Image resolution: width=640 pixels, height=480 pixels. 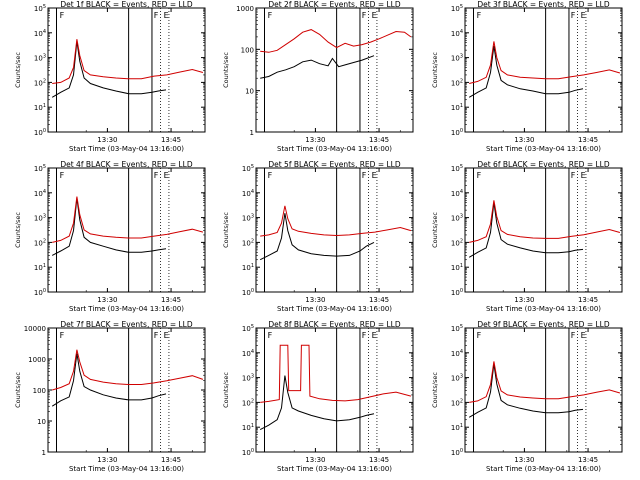 I want to click on y-tick-label: 10², so click(x=248, y=402).